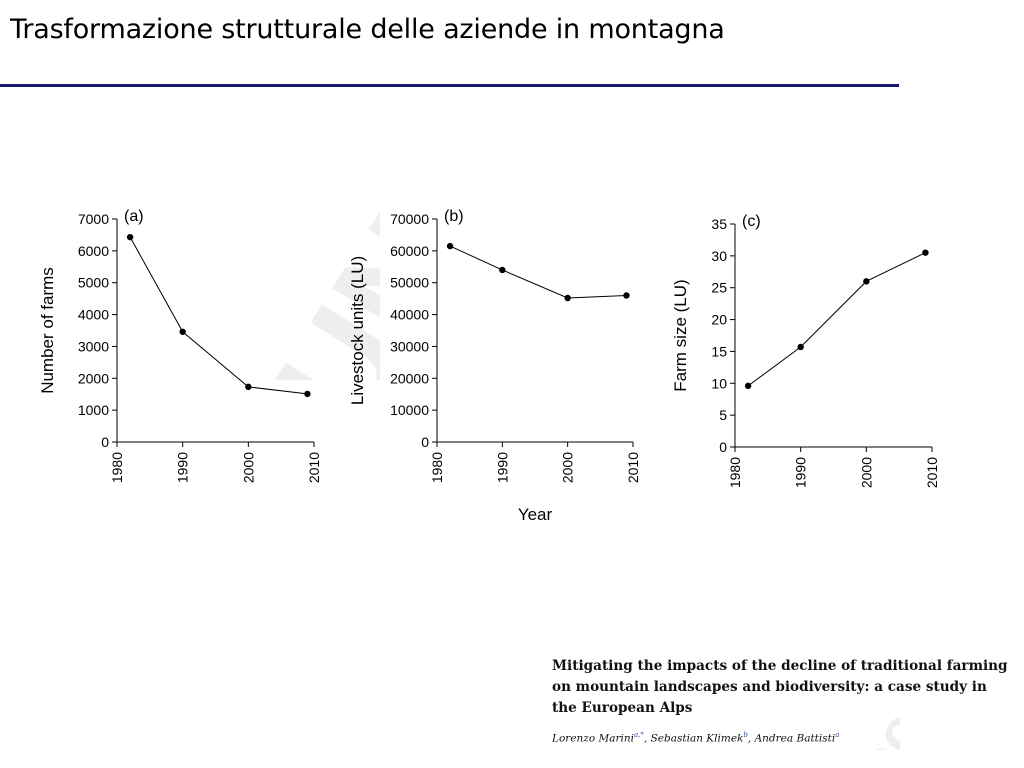 This screenshot has width=1024, height=768. Describe the element at coordinates (795, 738) in the screenshot. I see `author-name: Andrea Battisti` at that location.